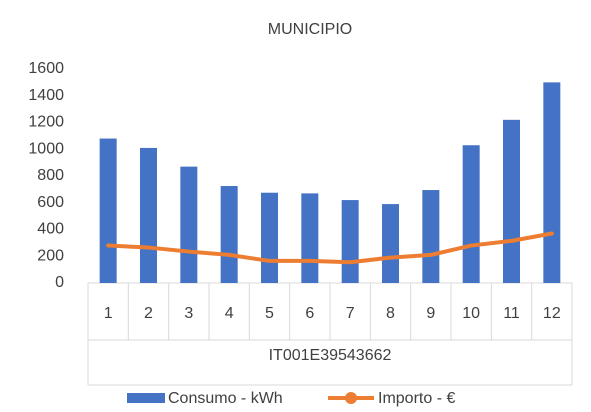  Describe the element at coordinates (46, 95) in the screenshot. I see `y-tick-label: 1400` at that location.